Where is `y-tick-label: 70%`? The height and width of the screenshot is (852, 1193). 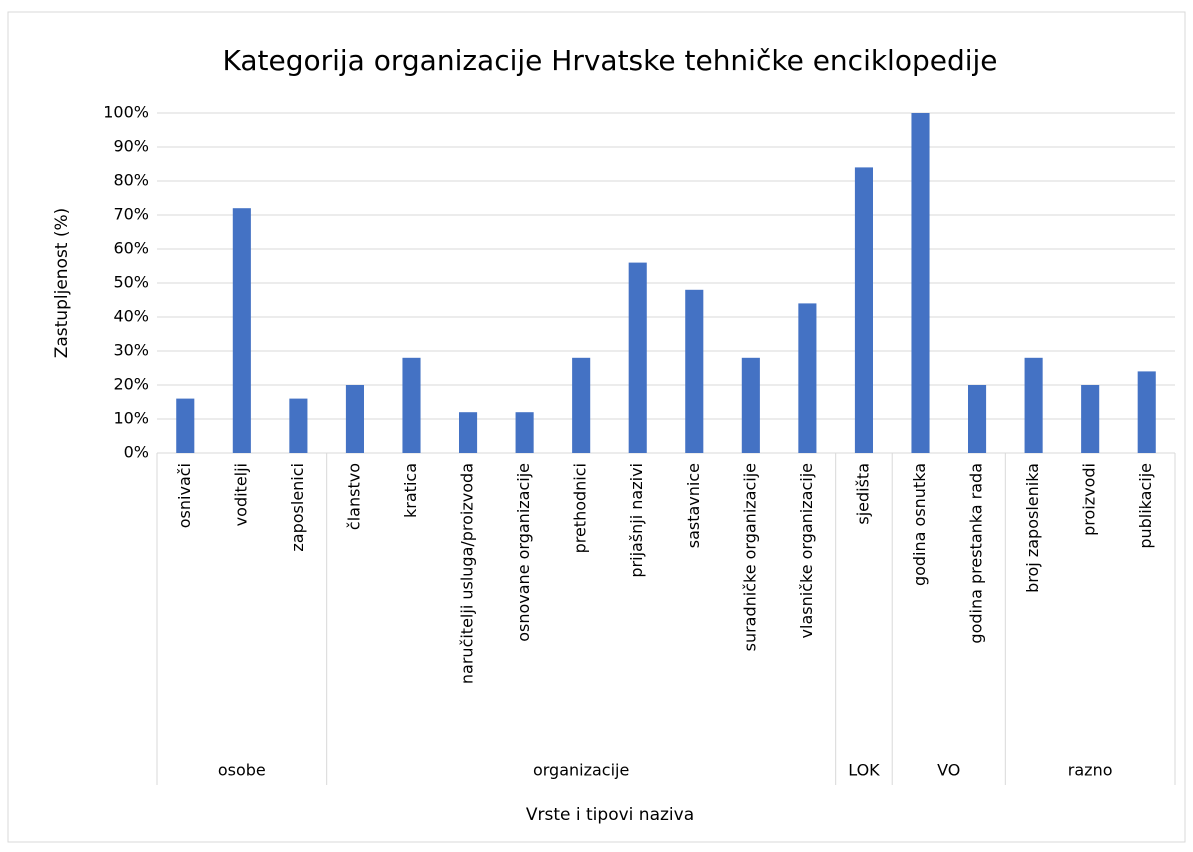
y-tick-label: 70% is located at coordinates (131, 214).